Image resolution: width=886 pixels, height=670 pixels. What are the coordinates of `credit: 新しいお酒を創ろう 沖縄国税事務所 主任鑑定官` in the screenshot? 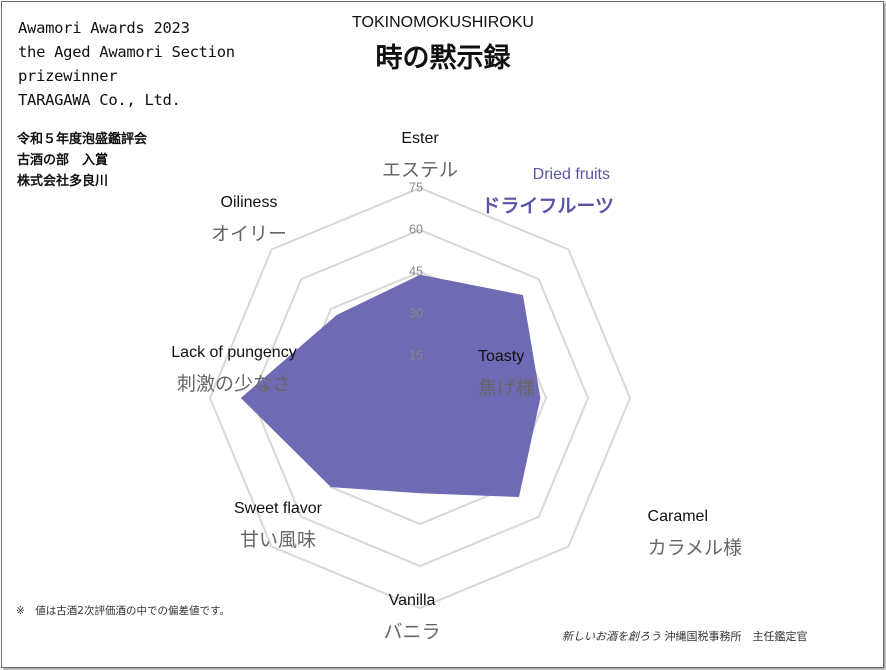 It's located at (685, 636).